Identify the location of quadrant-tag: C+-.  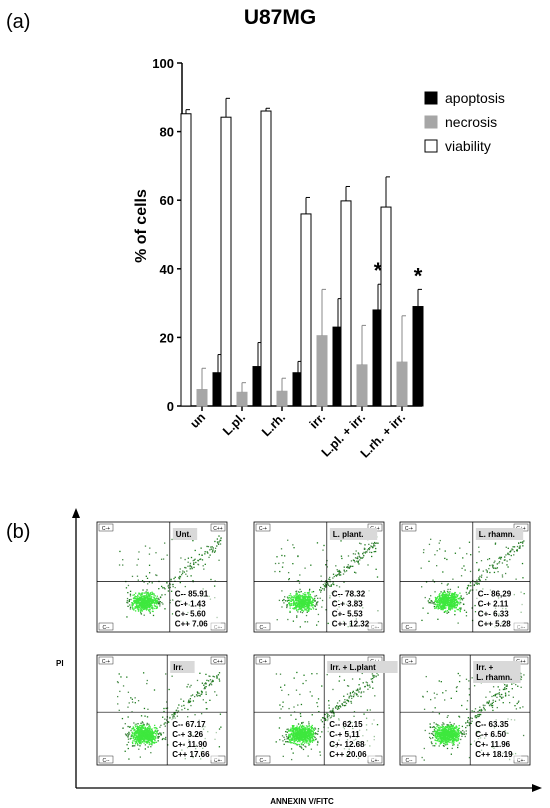
(375, 761).